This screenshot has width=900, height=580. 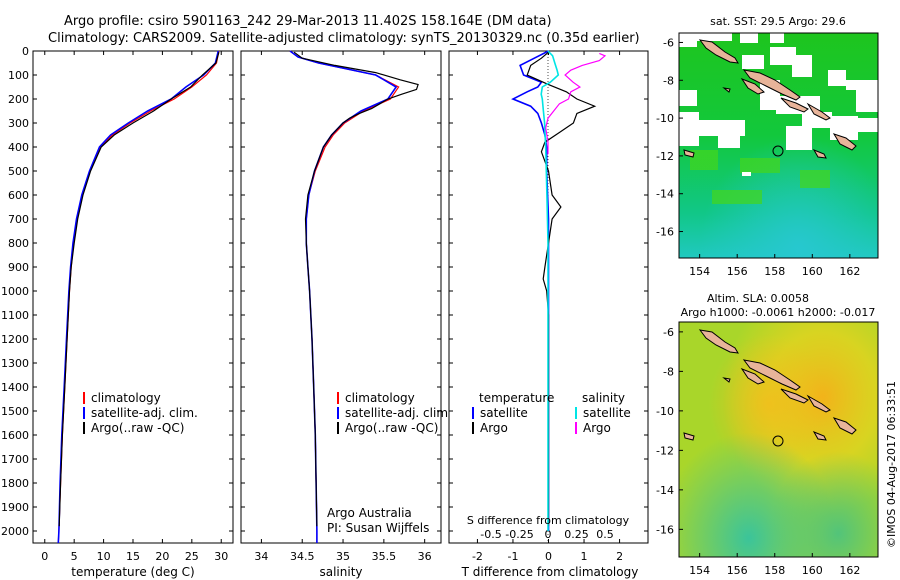 I want to click on difference-profiles, so click(x=559, y=290).